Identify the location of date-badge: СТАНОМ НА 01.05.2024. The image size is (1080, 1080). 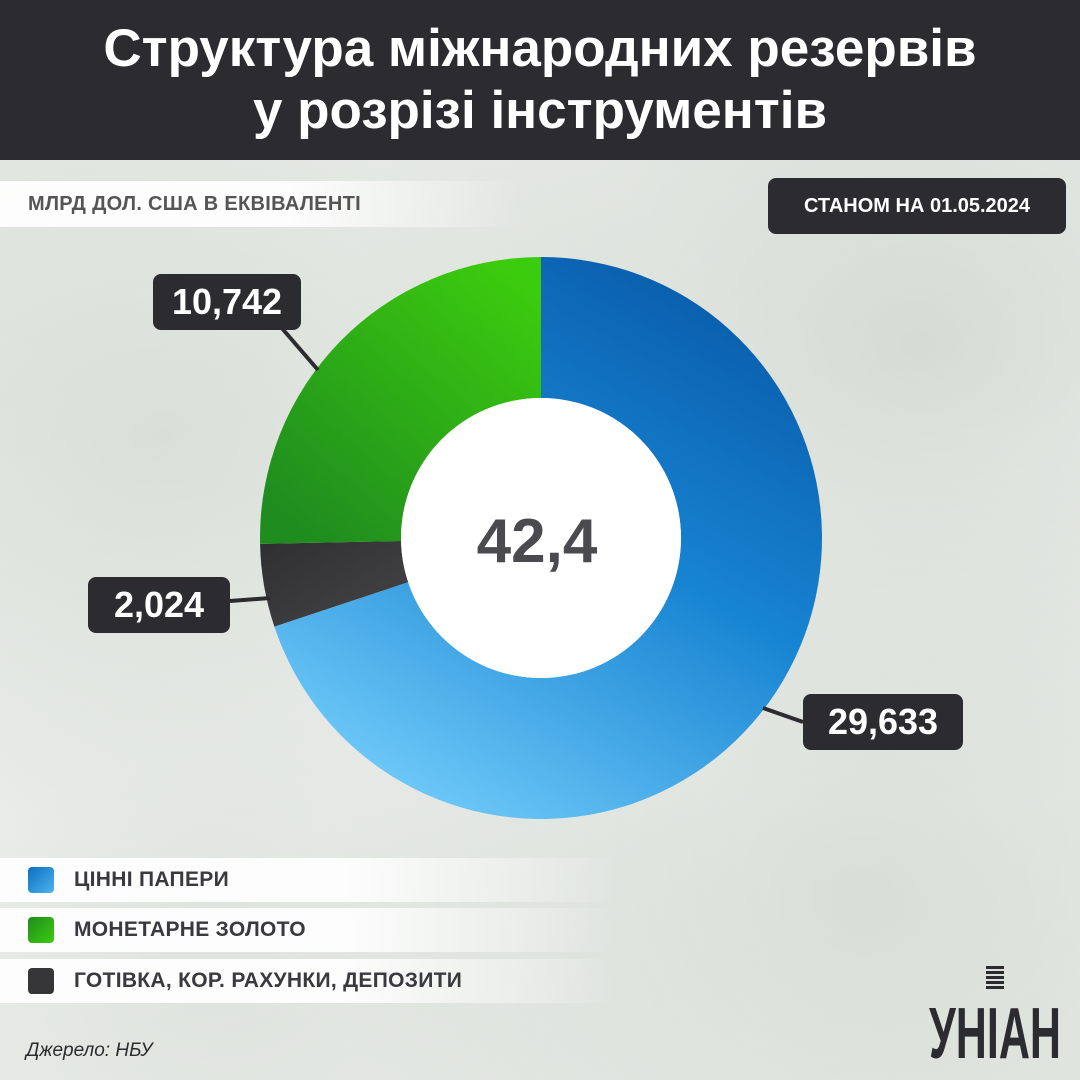
(917, 206).